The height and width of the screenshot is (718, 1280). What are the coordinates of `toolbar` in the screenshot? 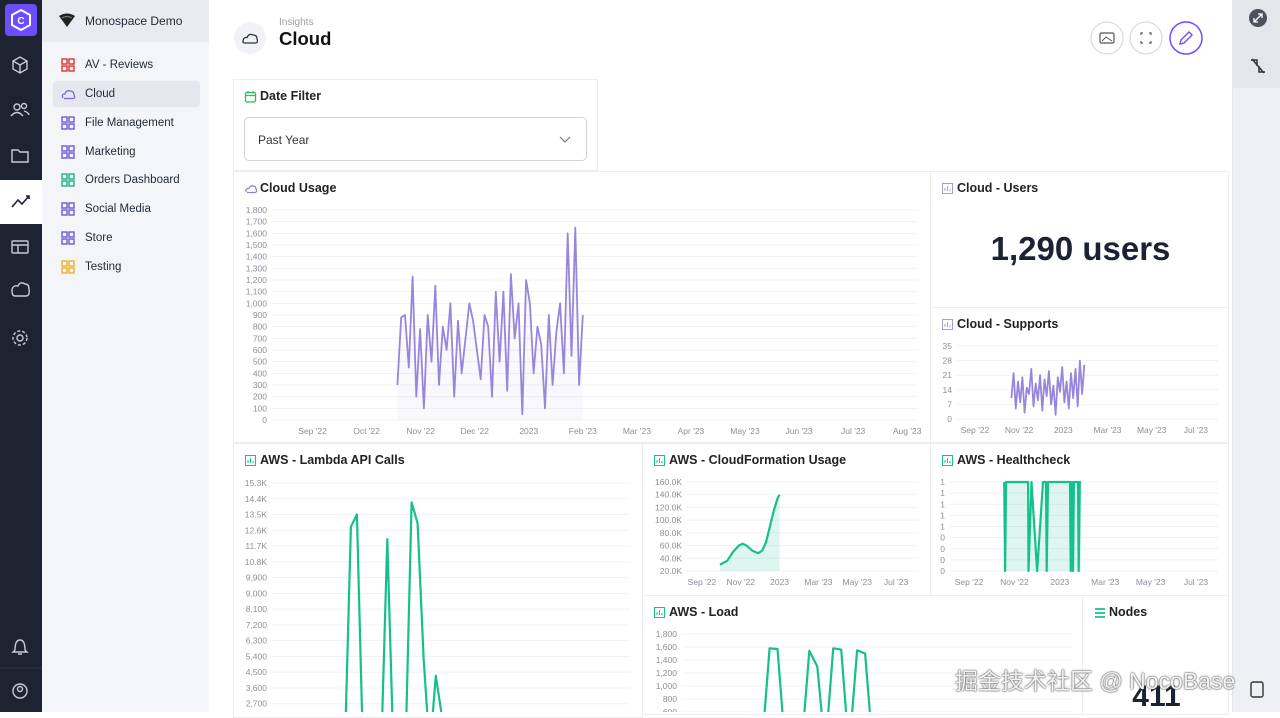 It's located at (1147, 39).